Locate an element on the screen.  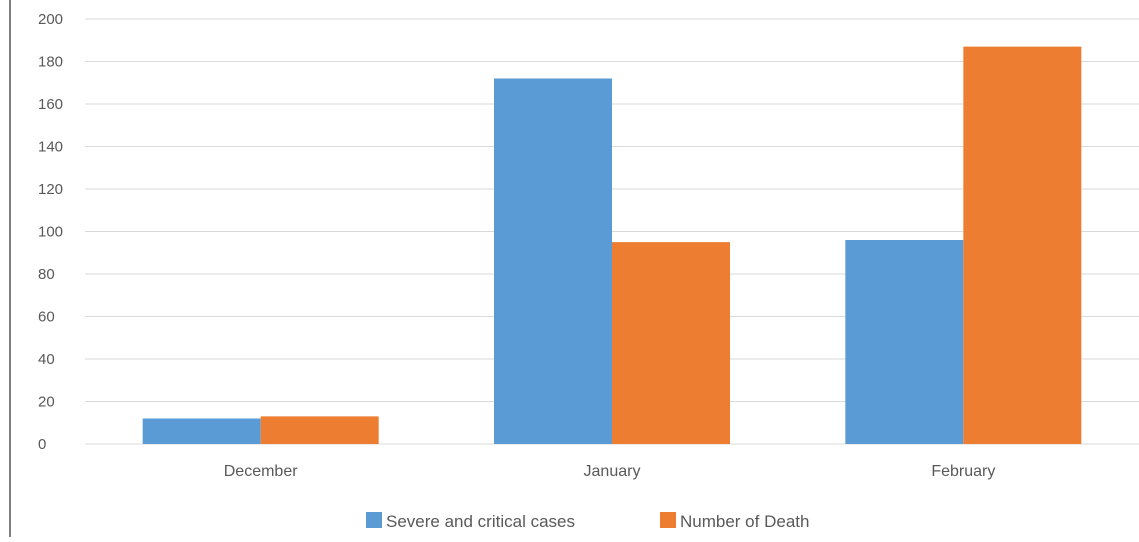
y-axis-tick-labels: 0 20 40 60 80 100 120 140 160 180 200 is located at coordinates (50, 232).